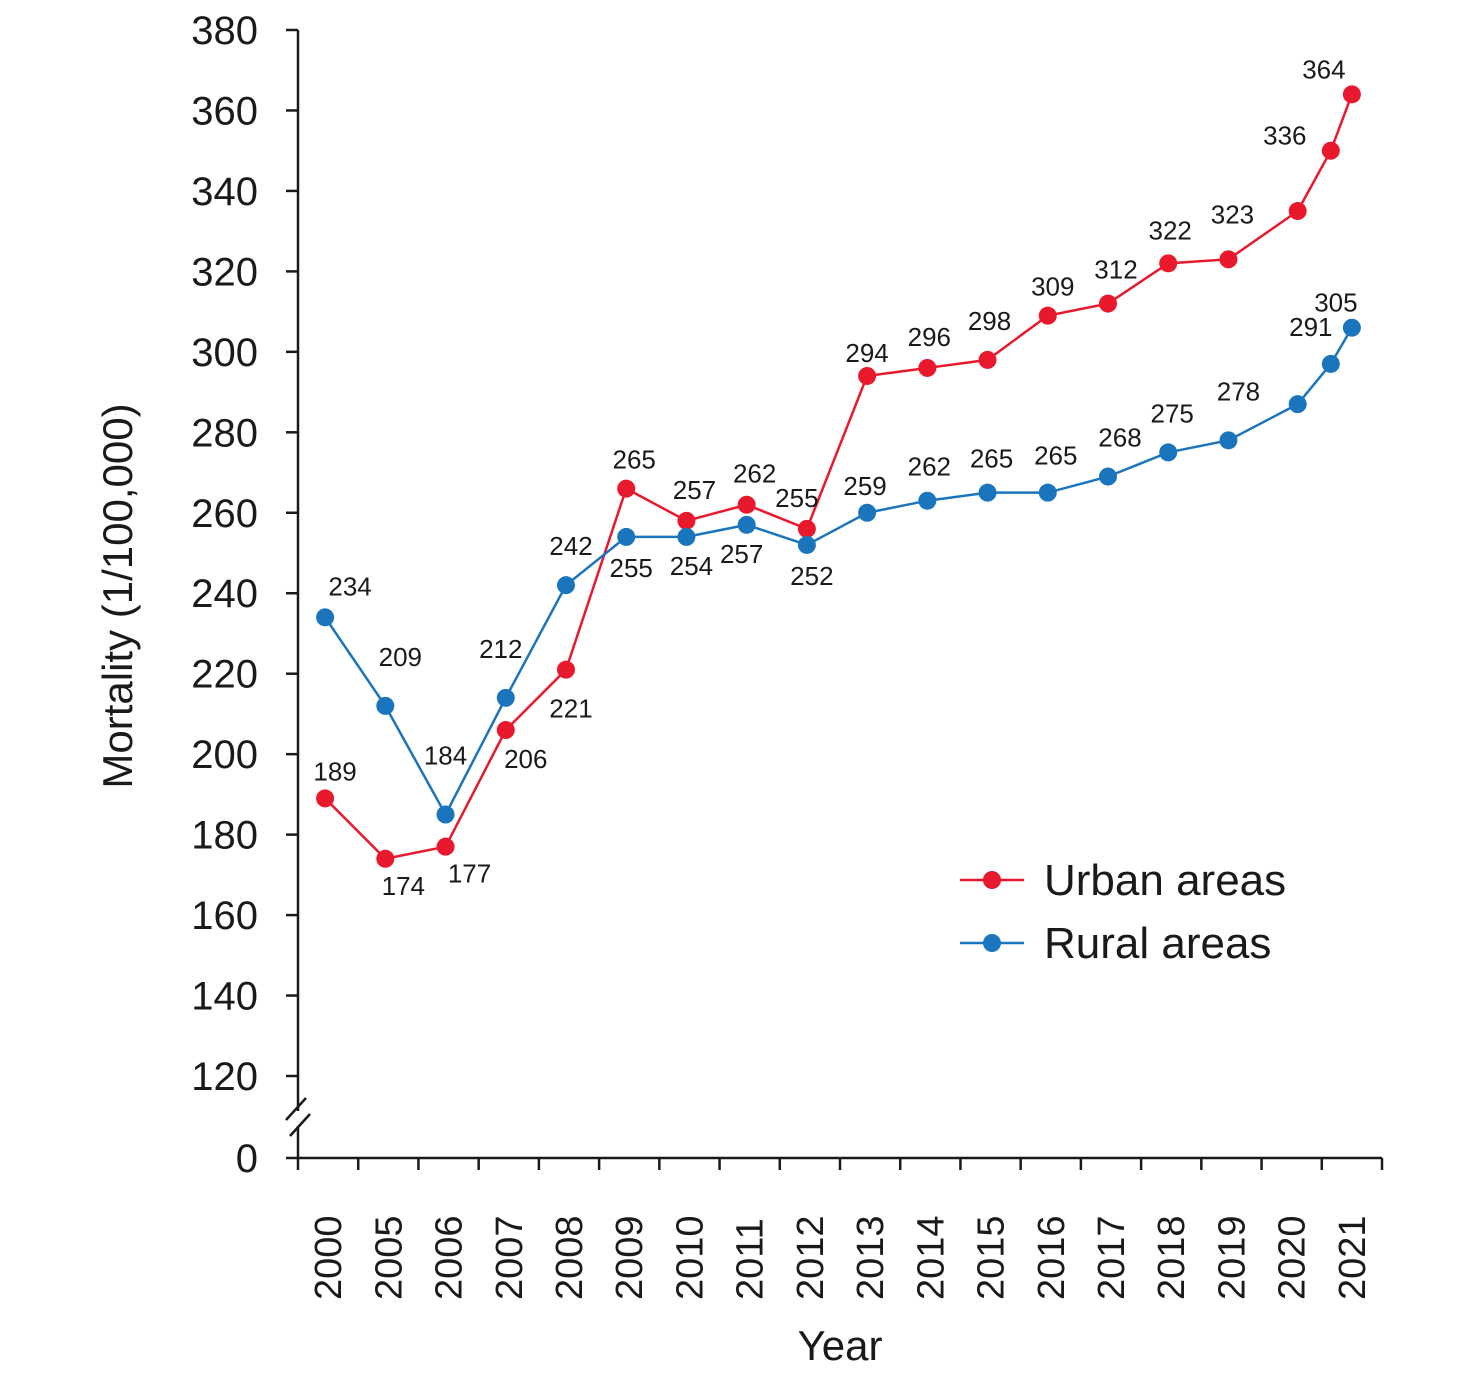 Image resolution: width=1476 pixels, height=1383 pixels. What do you see at coordinates (510, 1257) in the screenshot?
I see `x-tick-label: 2007` at bounding box center [510, 1257].